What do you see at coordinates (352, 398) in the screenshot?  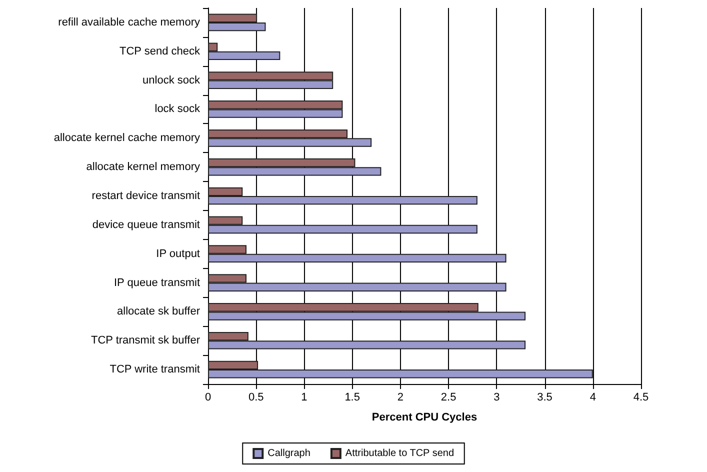 I see `x-tick-label: 1.5` at bounding box center [352, 398].